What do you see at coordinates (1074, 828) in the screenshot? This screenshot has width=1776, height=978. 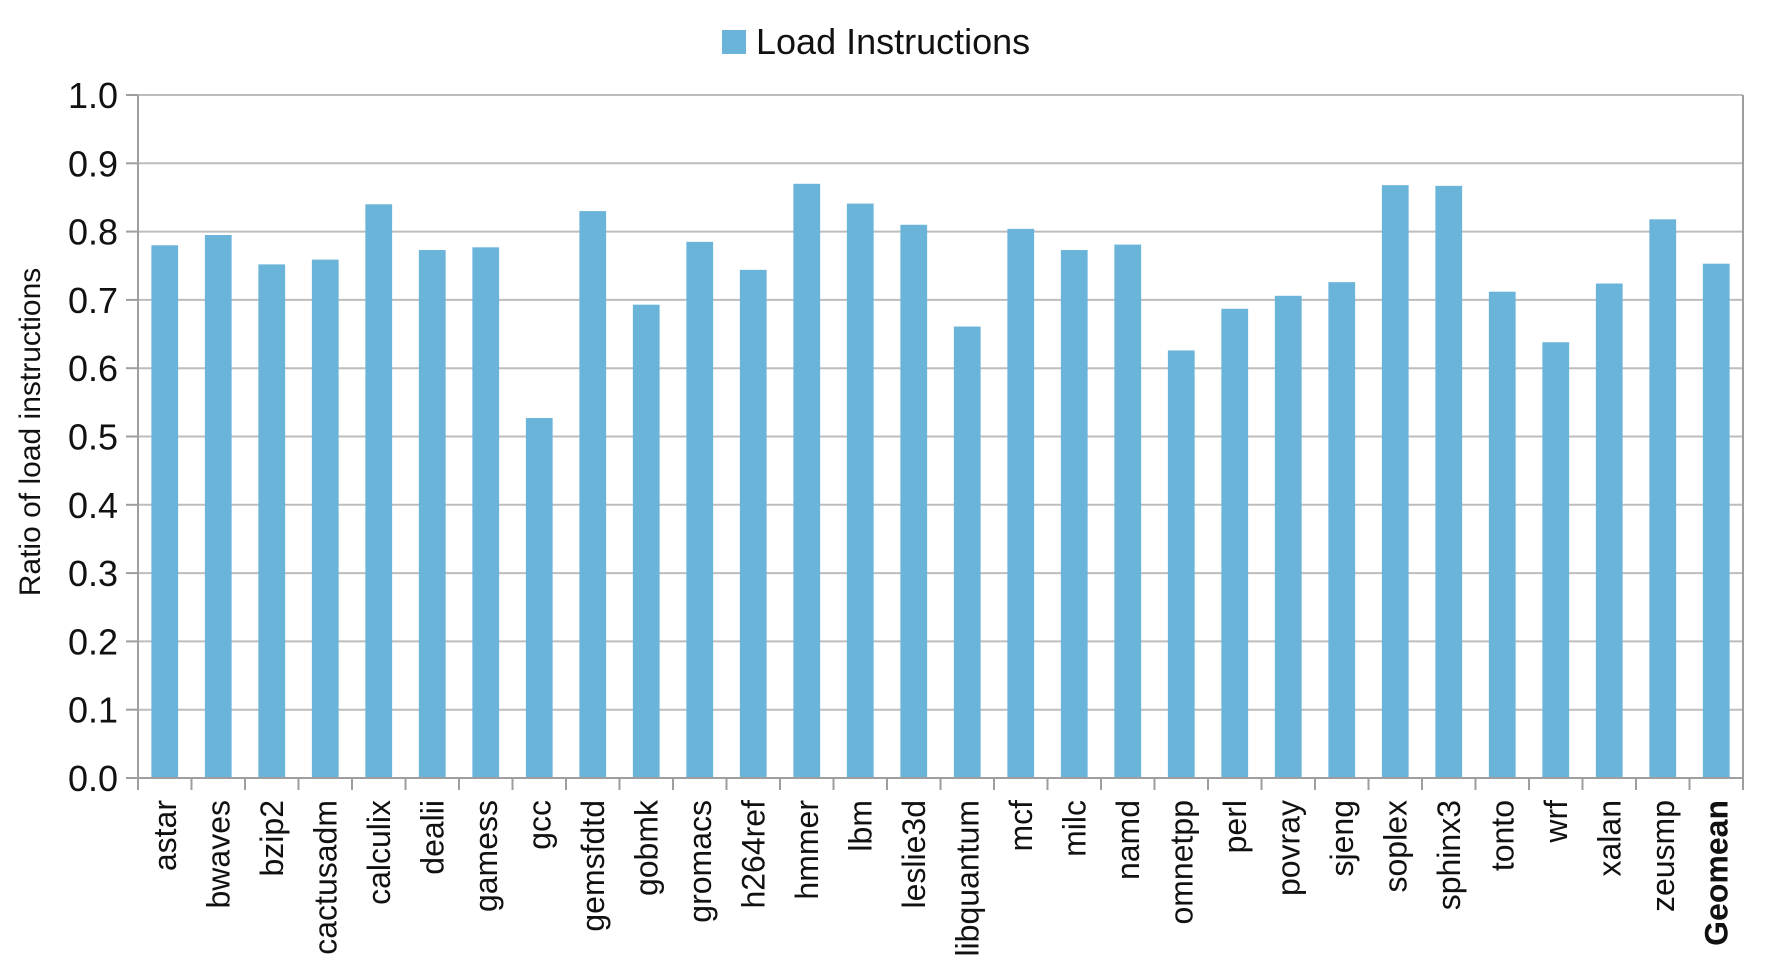 I see `x-tick-label: milc` at bounding box center [1074, 828].